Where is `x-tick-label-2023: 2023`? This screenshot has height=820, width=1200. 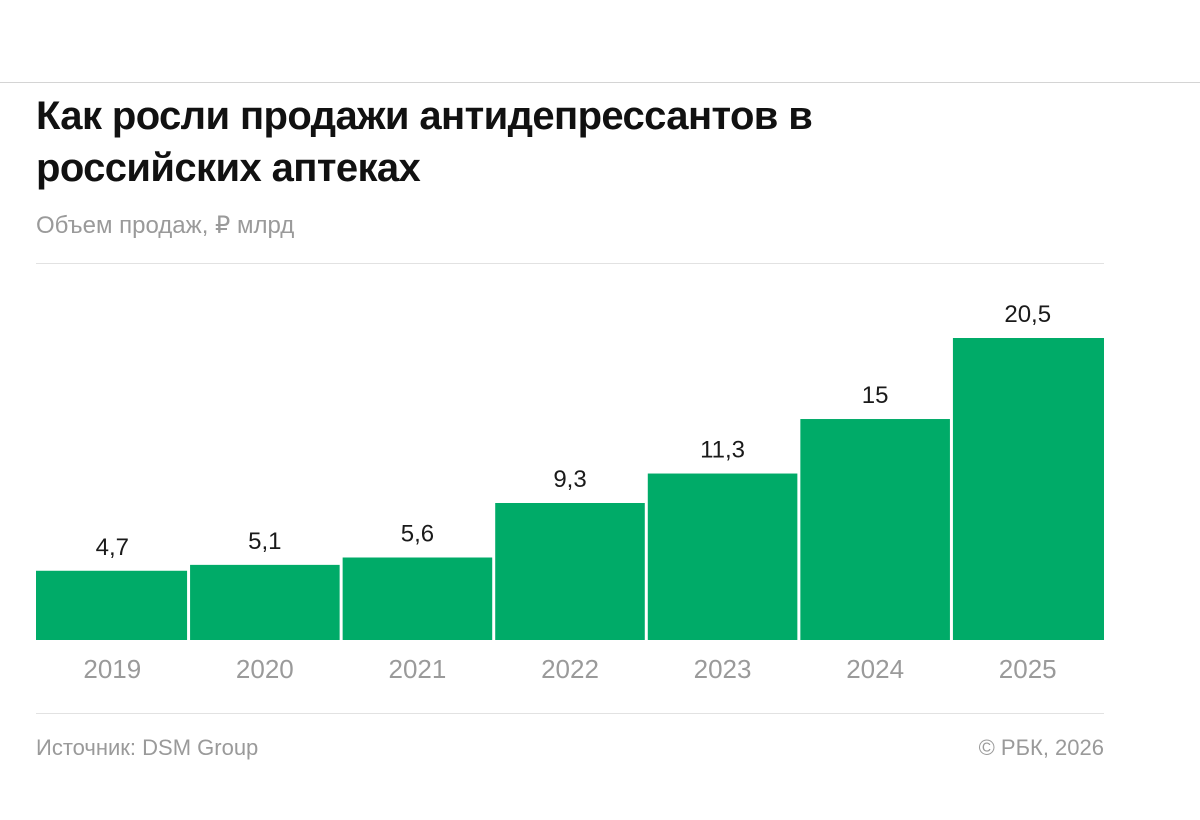
x-tick-label-2023: 2023 is located at coordinates (723, 669).